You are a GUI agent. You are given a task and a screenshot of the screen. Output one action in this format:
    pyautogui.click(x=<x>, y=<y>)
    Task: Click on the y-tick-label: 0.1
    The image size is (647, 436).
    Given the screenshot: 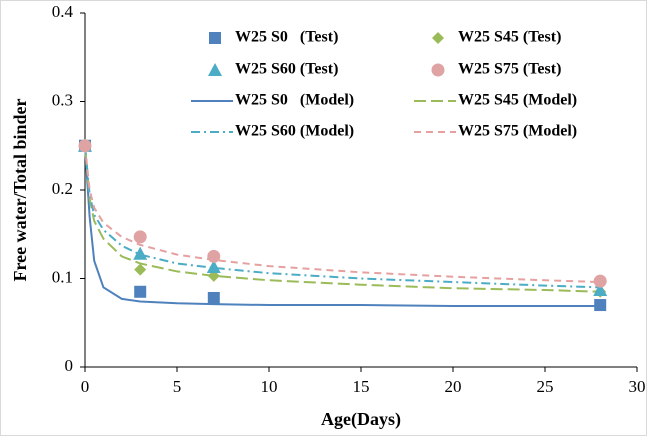 What is the action you would take?
    pyautogui.click(x=62, y=276)
    